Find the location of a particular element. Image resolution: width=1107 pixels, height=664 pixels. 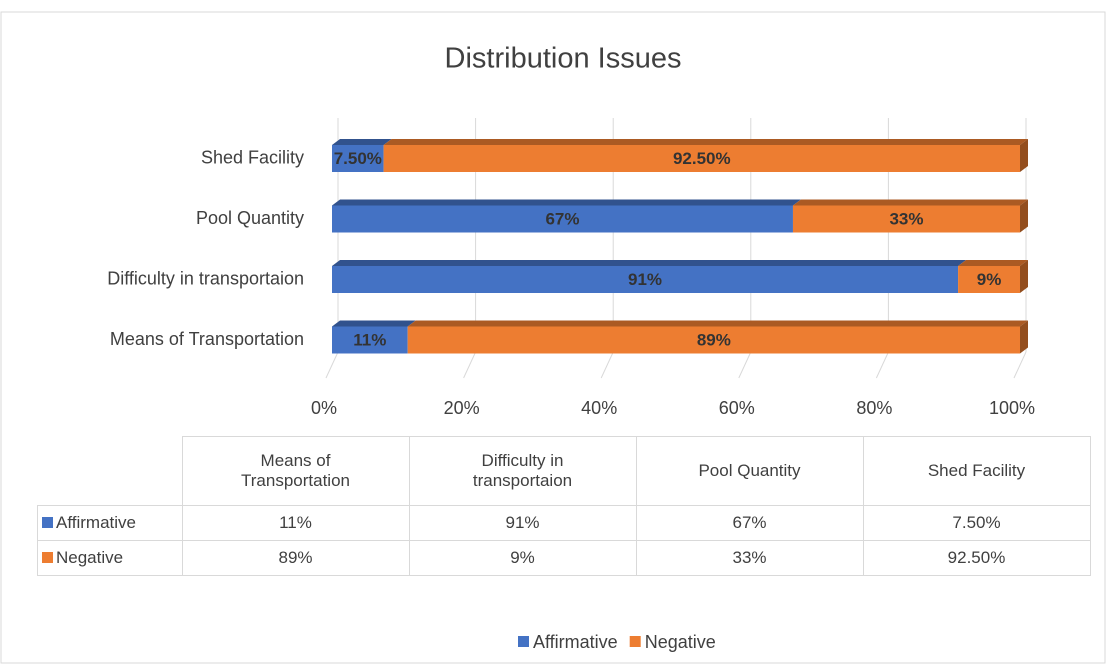

data-label: 9% is located at coordinates (989, 279).